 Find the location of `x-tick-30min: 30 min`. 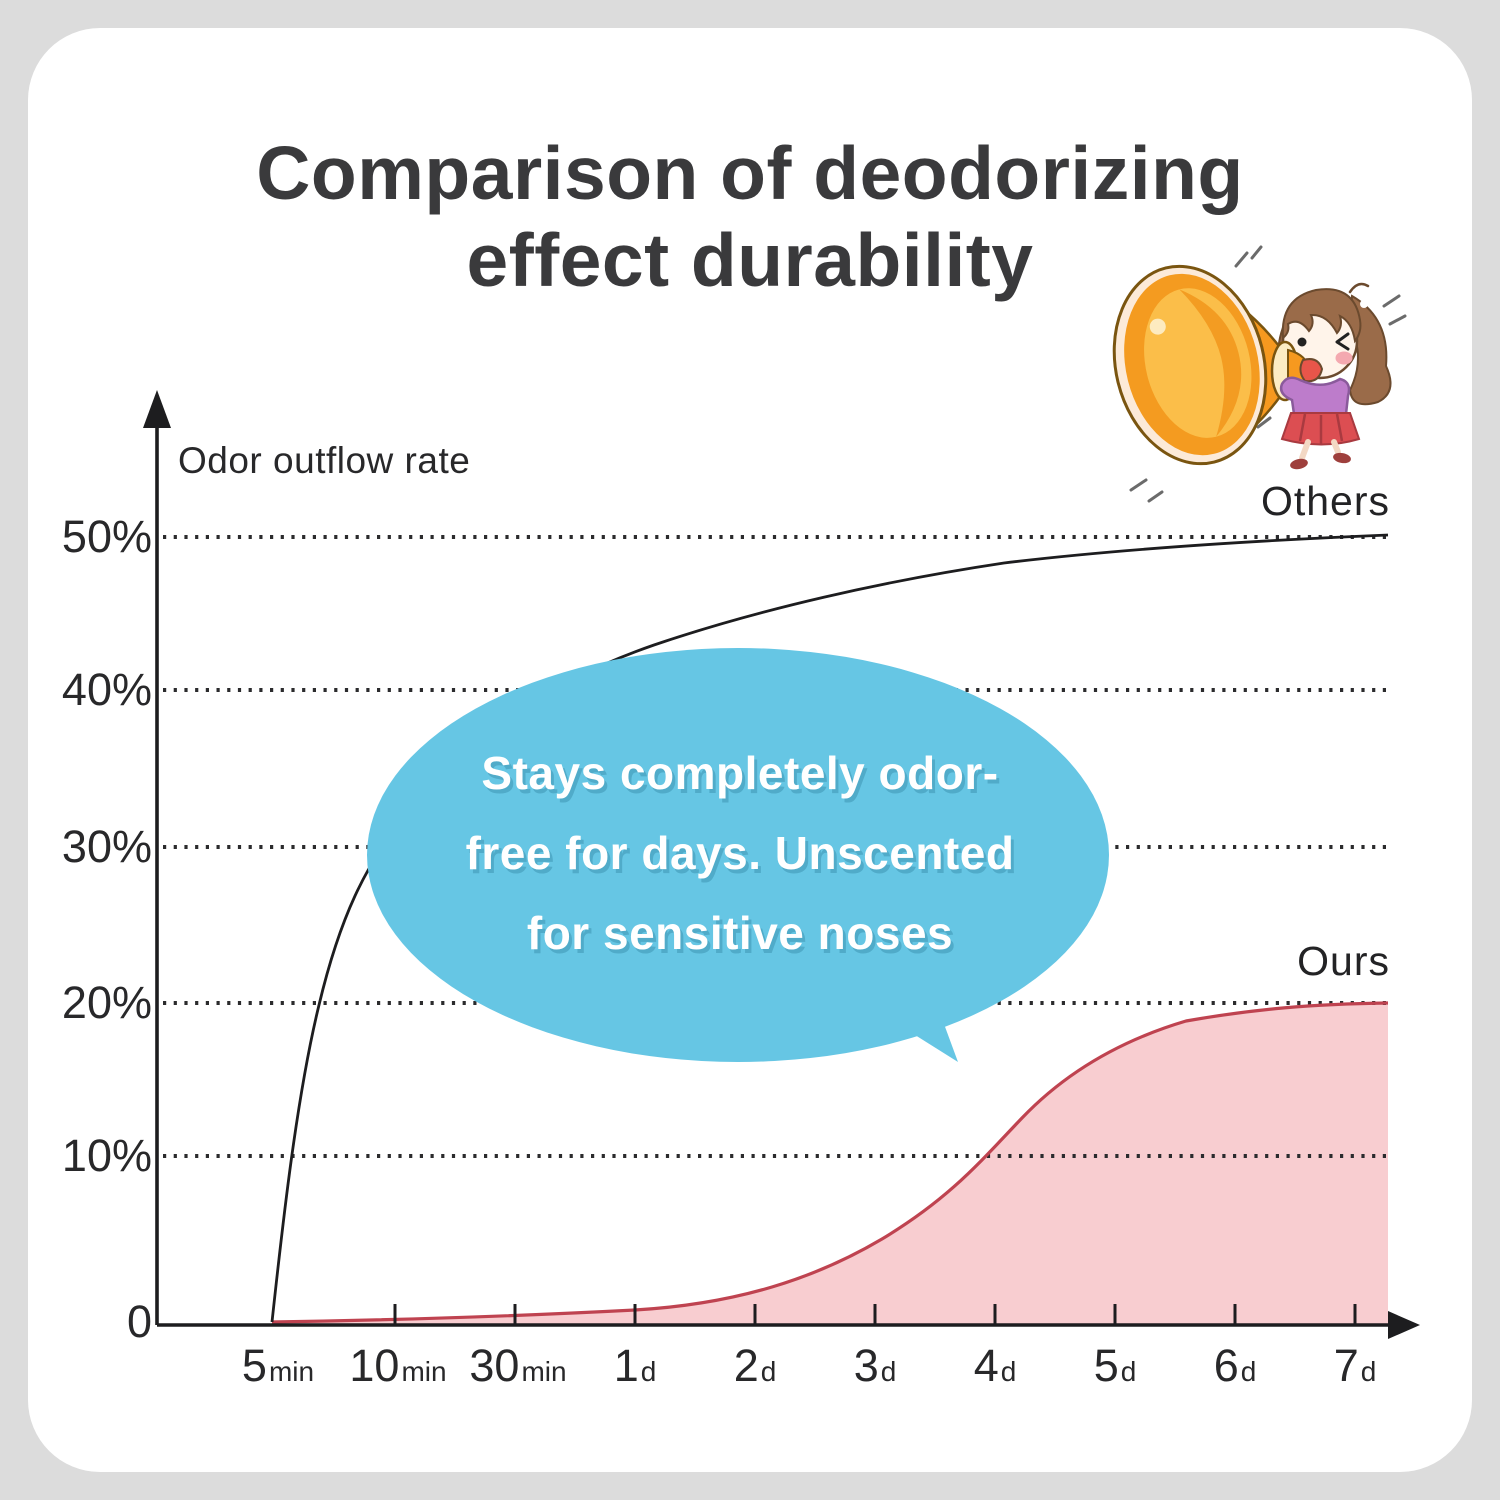

x-tick-30min: 30 min is located at coordinates (518, 1366).